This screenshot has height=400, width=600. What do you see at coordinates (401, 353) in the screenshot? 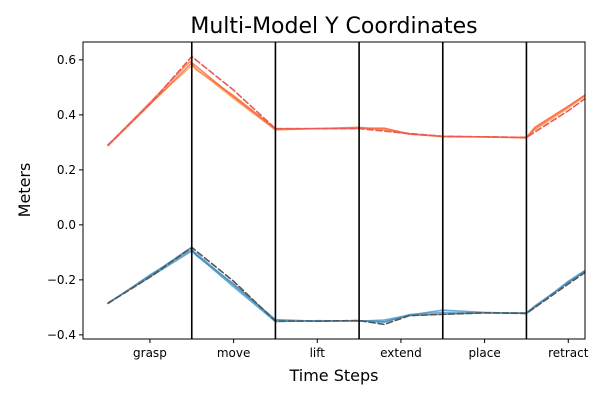
I see `x-tick-label-extend: extend` at bounding box center [401, 353].